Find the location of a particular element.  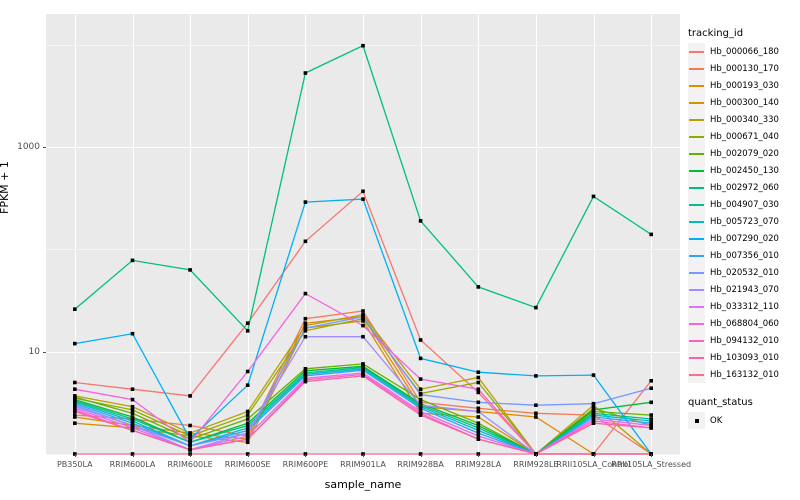

legend-item: Hb_004907_030 is located at coordinates (744, 204).